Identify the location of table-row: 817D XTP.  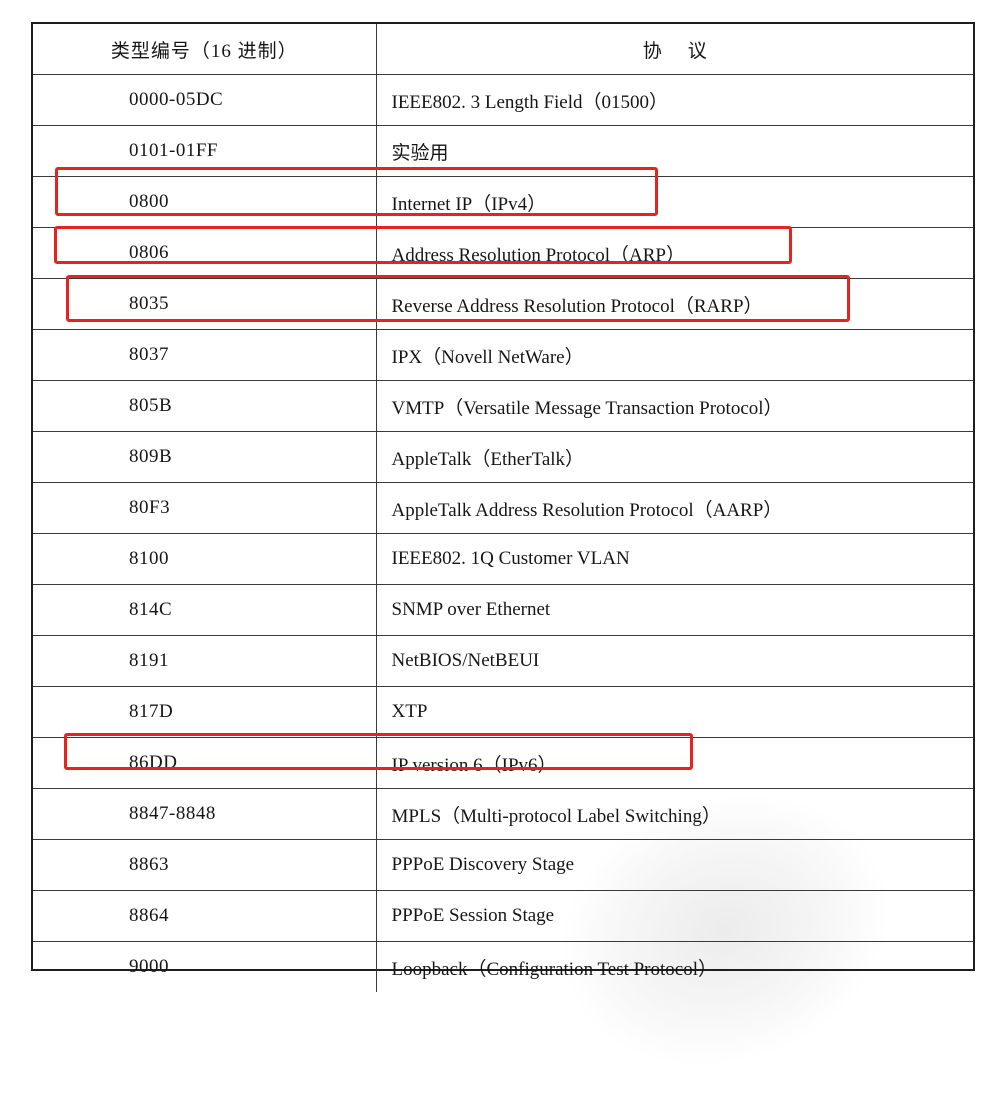
(503, 712).